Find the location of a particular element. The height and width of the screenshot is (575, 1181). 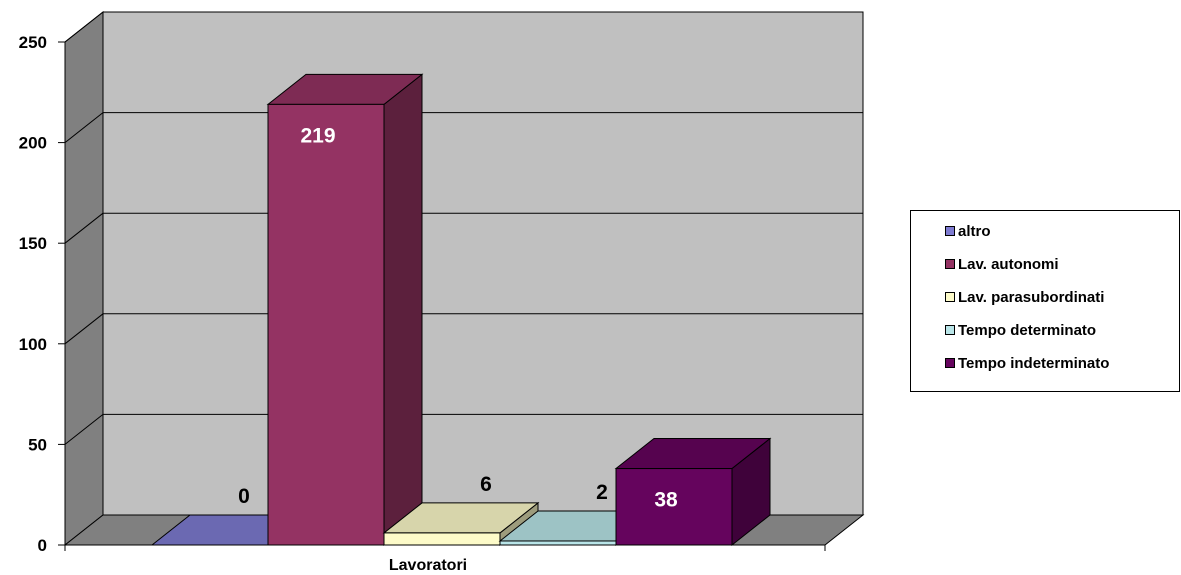

data-label: 0 is located at coordinates (244, 496).